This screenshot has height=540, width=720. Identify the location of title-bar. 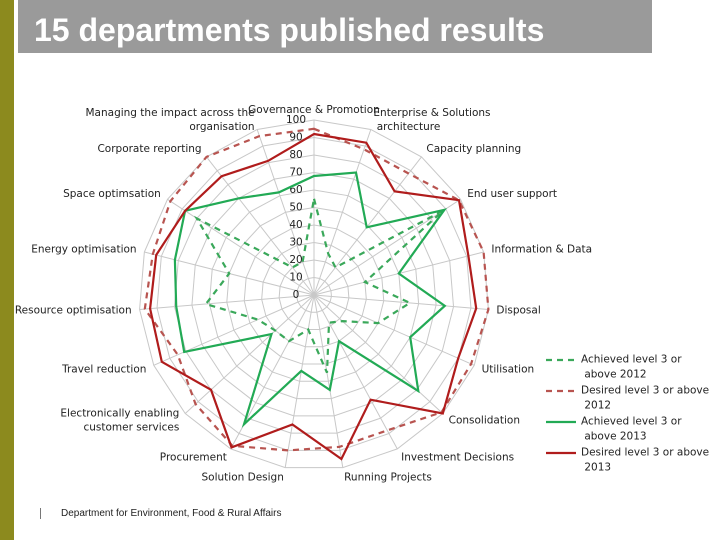
(335, 26).